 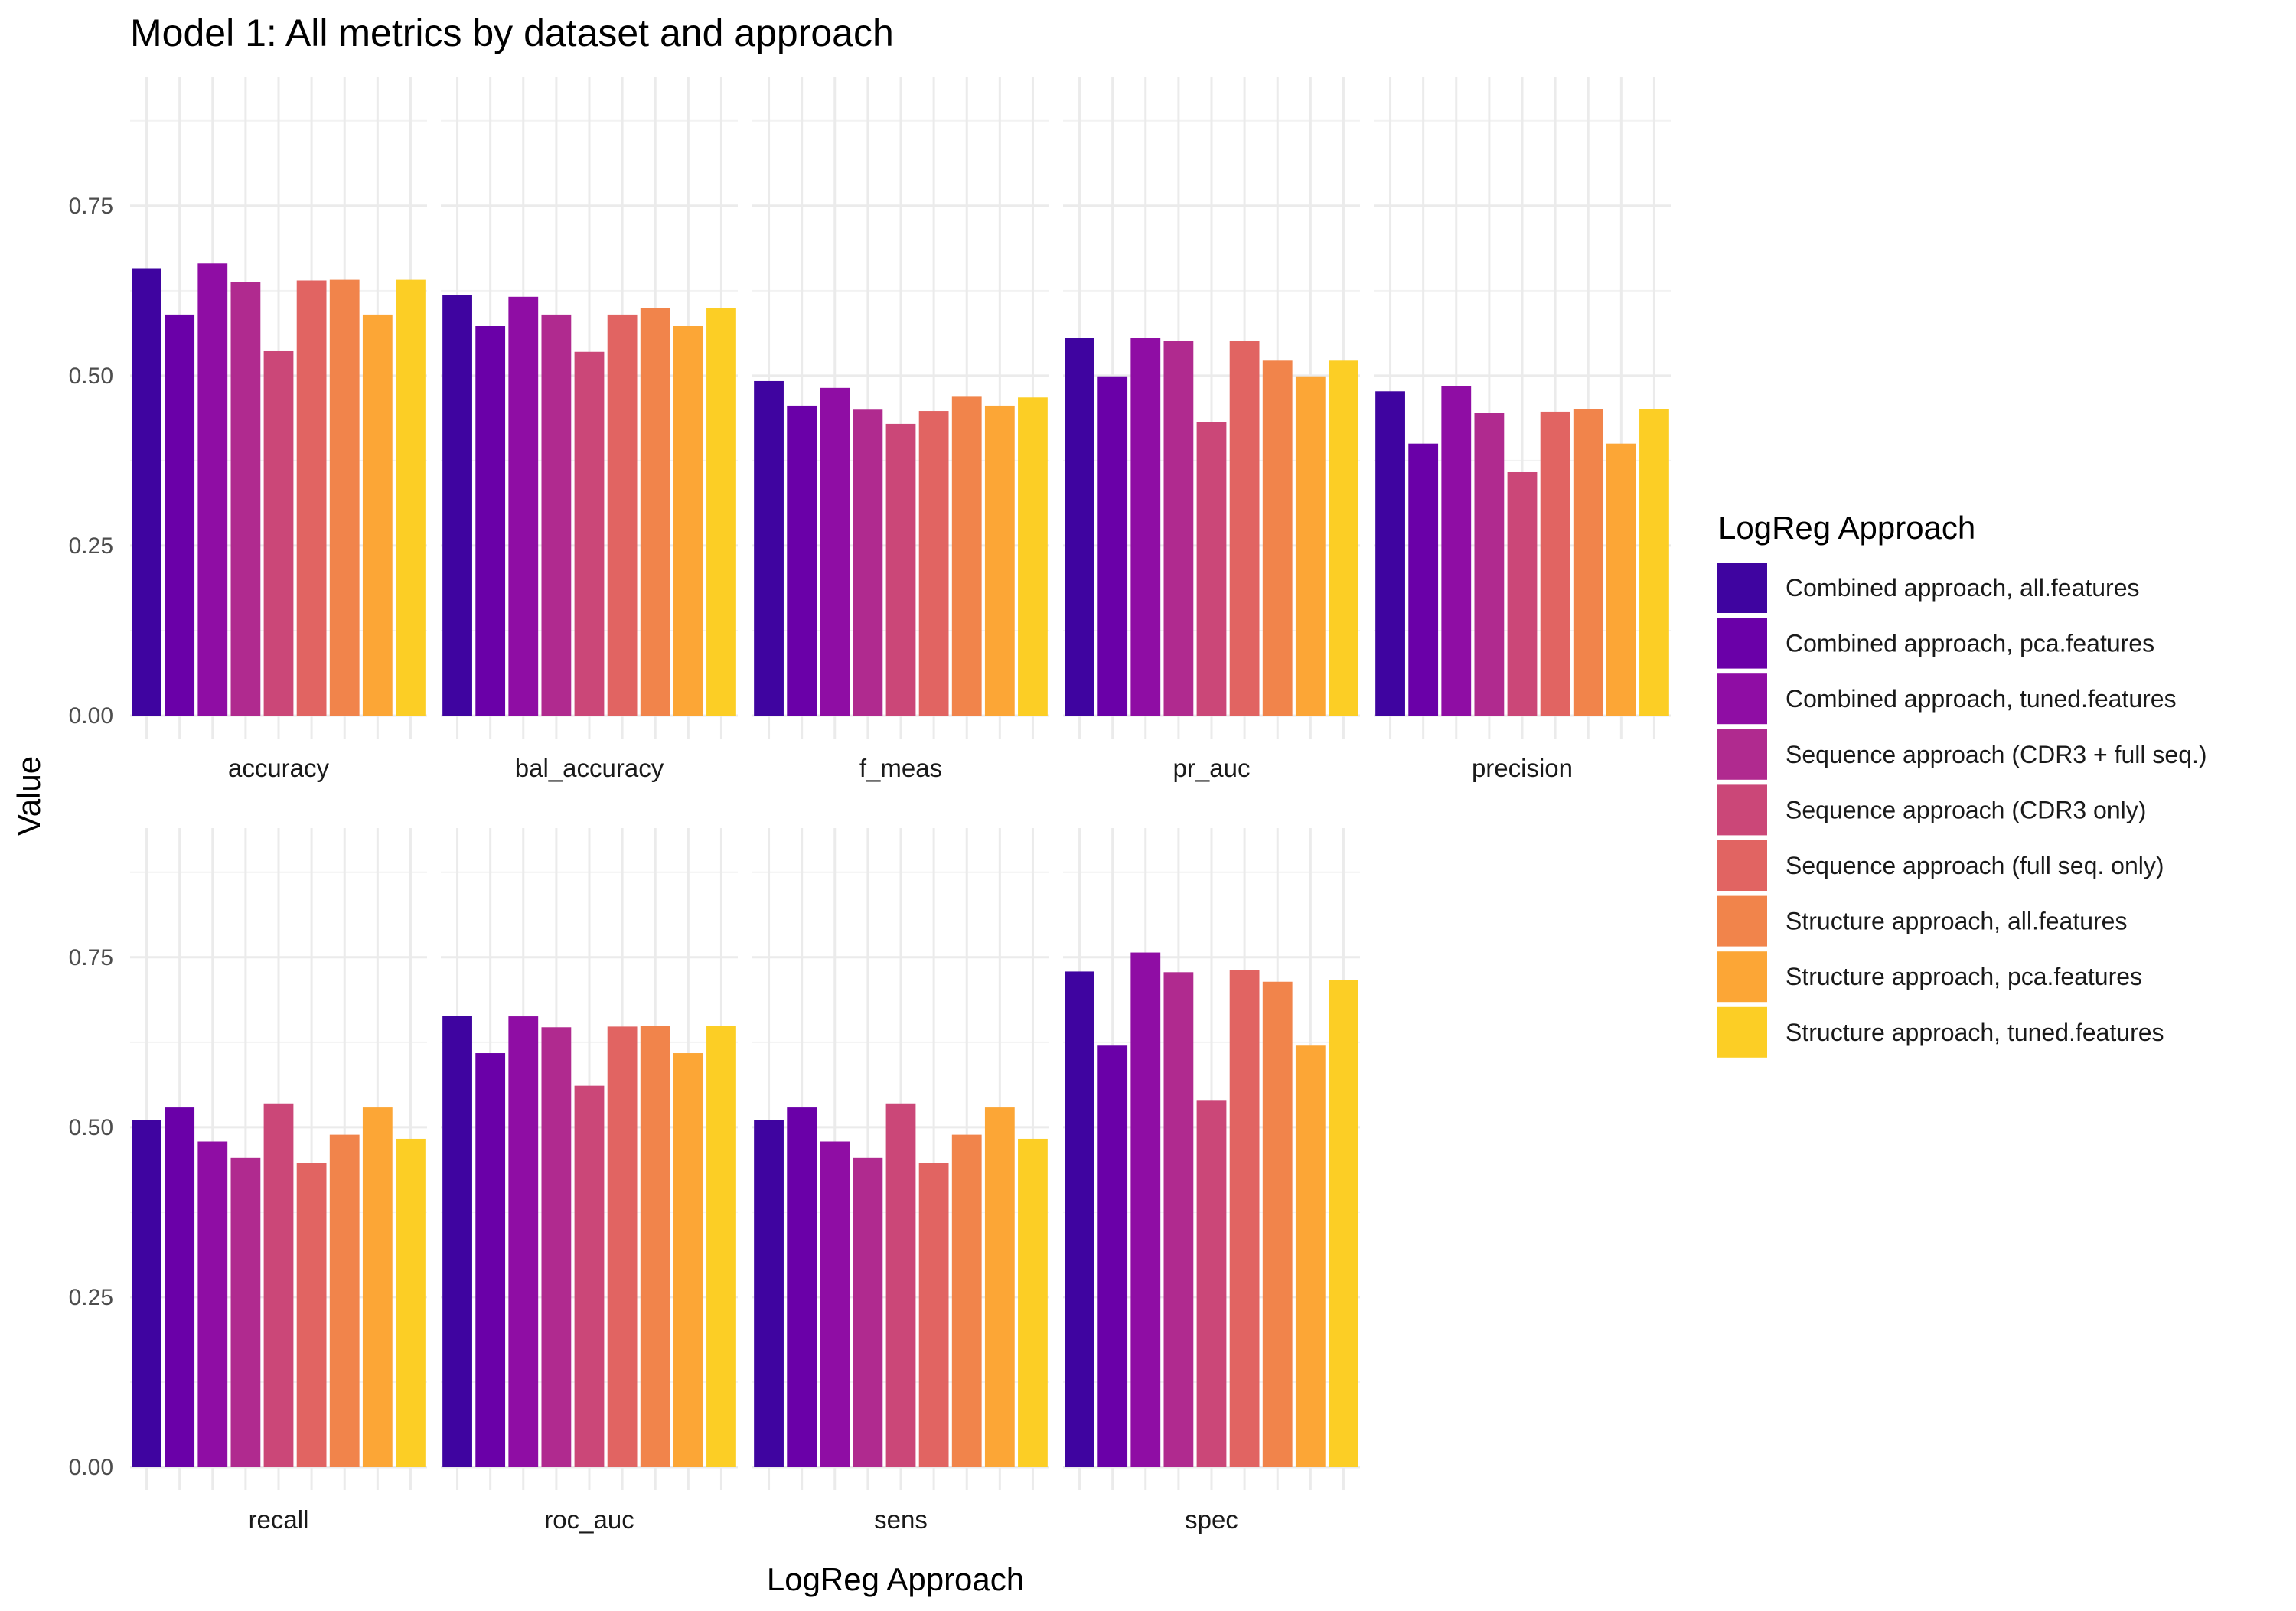 I want to click on facet-label-bal_accuracy: bal_accuracy, so click(x=589, y=768).